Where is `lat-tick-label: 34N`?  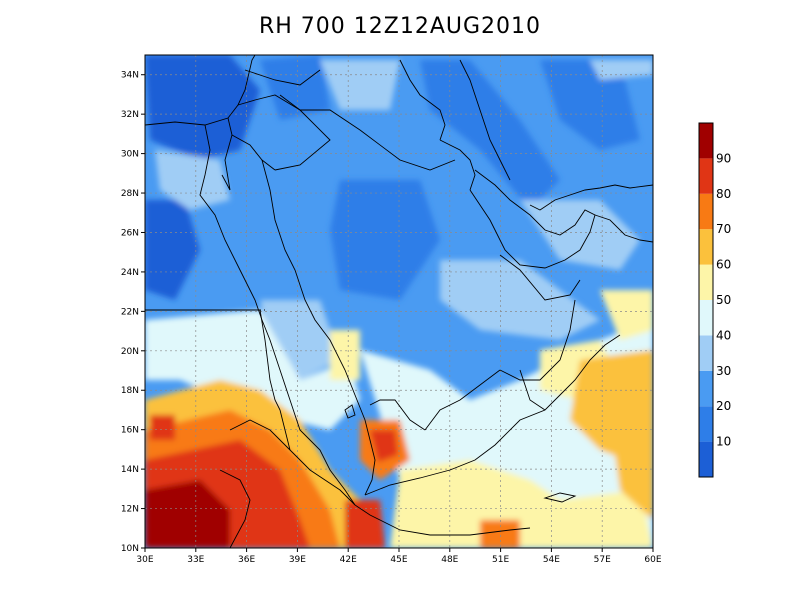 lat-tick-label: 34N is located at coordinates (130, 76).